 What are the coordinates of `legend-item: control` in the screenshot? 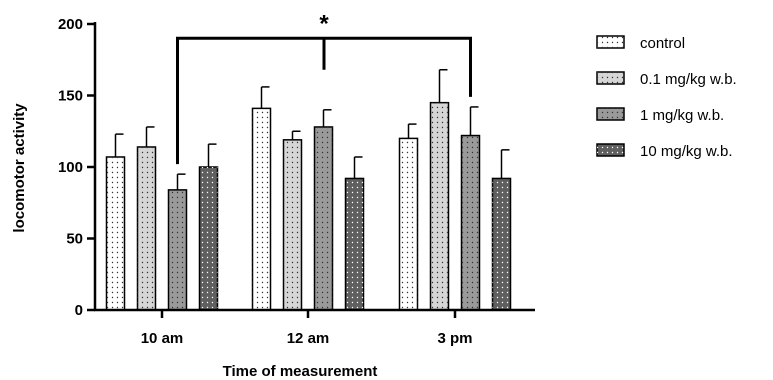 It's located at (640, 43).